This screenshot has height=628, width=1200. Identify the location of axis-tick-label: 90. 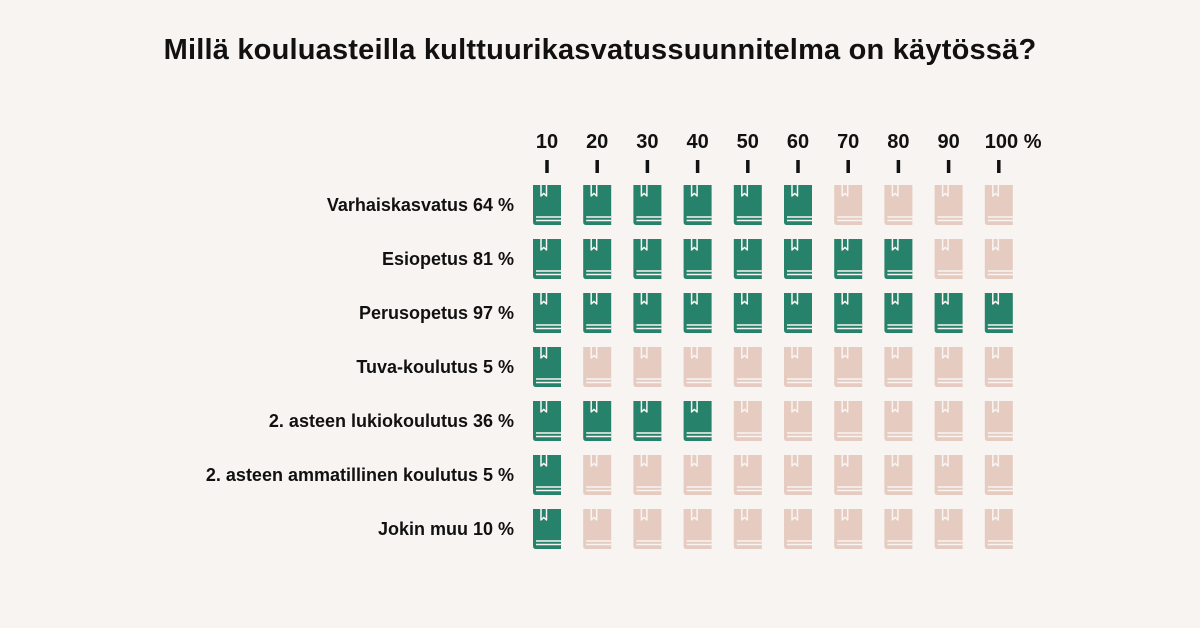
(948, 142).